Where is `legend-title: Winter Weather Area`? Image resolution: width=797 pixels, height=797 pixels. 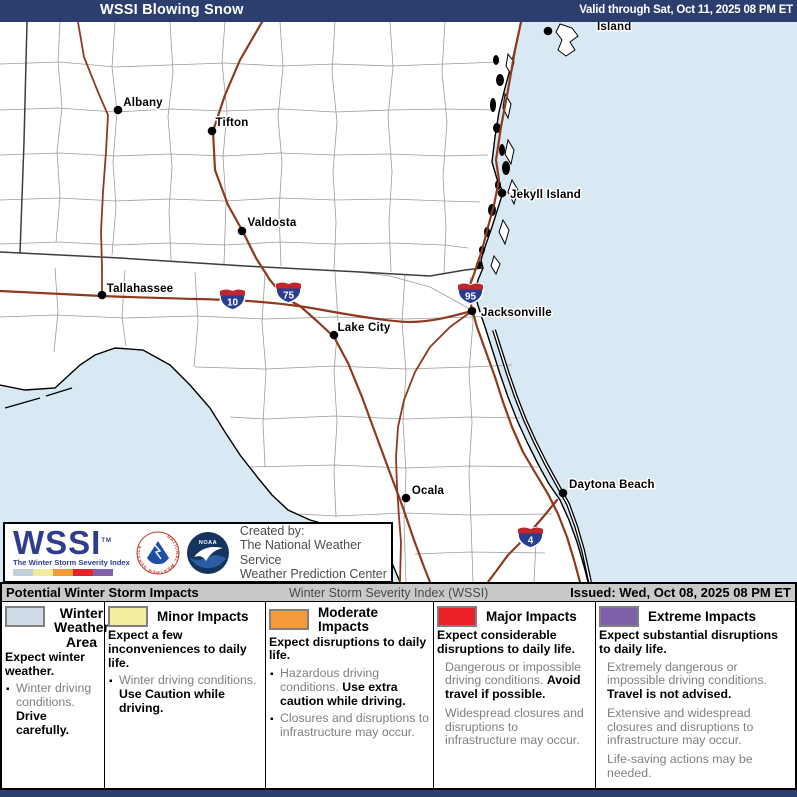 legend-title: Winter Weather Area is located at coordinates (81, 627).